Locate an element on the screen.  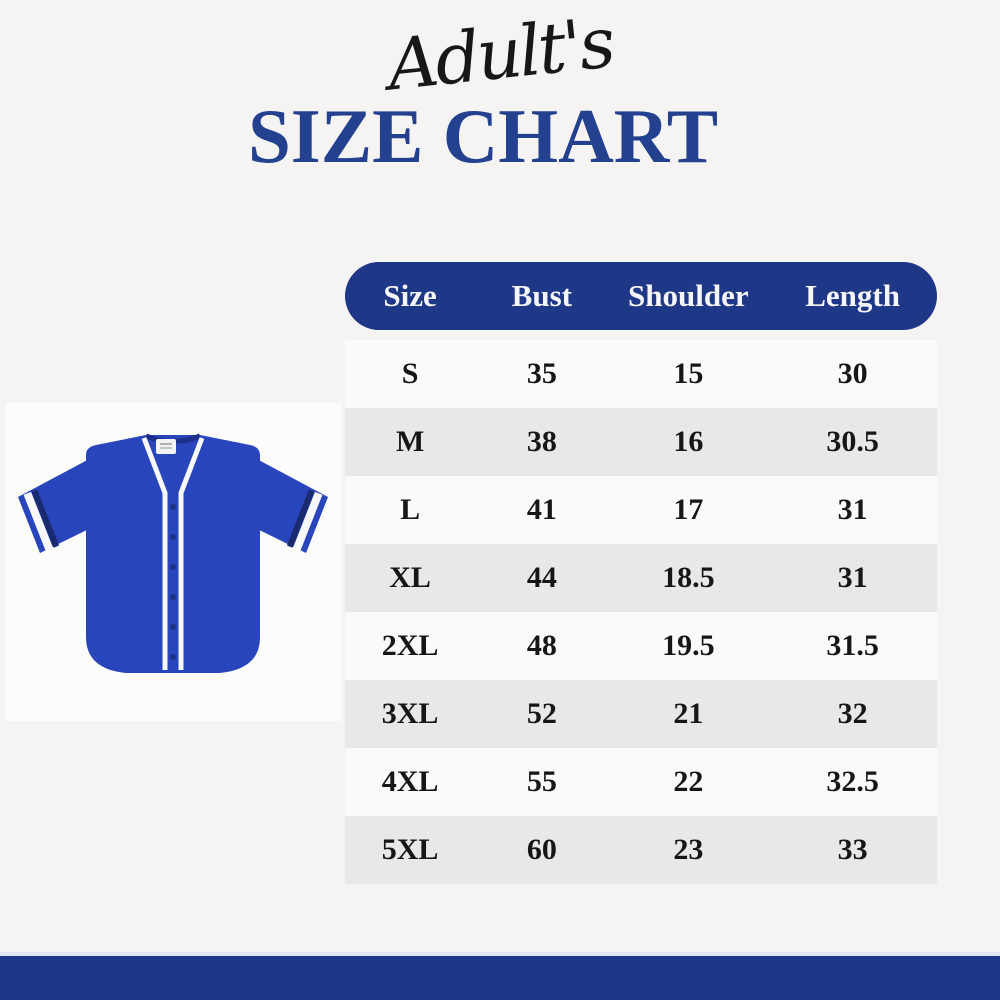
cell-size: S is located at coordinates (410, 373).